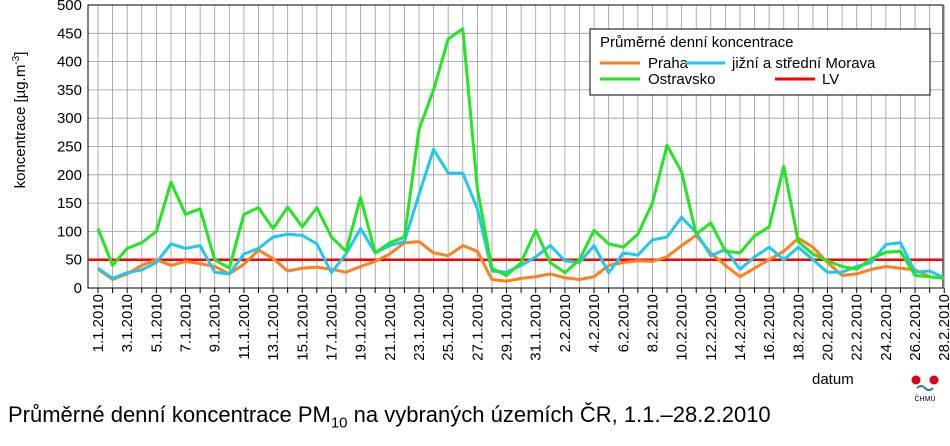 This screenshot has width=950, height=446. I want to click on x-tick-label: 9.1.2010, so click(215, 323).